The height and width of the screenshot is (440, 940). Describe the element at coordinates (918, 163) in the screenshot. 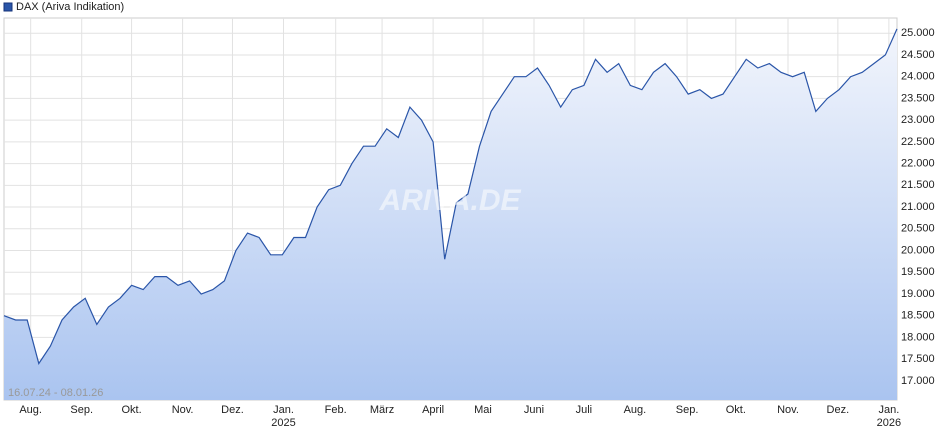

I see `y-tick-label: 22.000` at that location.